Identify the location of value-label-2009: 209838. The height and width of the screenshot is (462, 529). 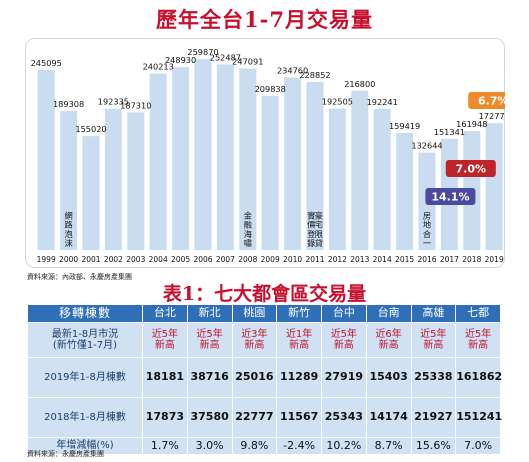
(270, 89).